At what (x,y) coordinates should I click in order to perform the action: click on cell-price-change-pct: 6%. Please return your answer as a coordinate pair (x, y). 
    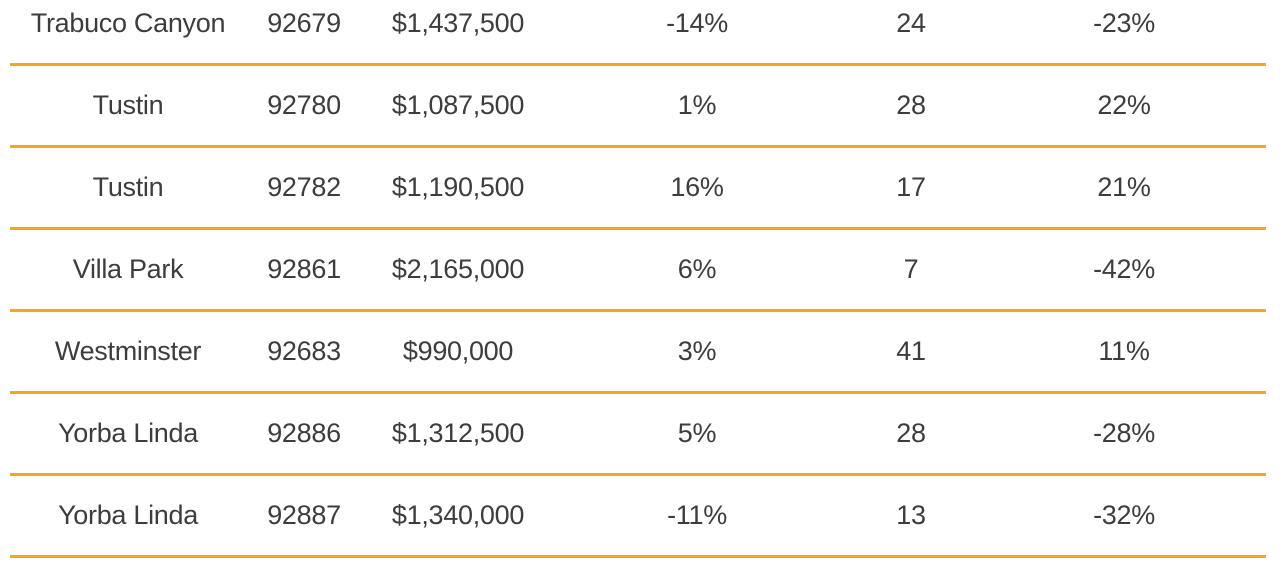
    Looking at the image, I should click on (697, 269).